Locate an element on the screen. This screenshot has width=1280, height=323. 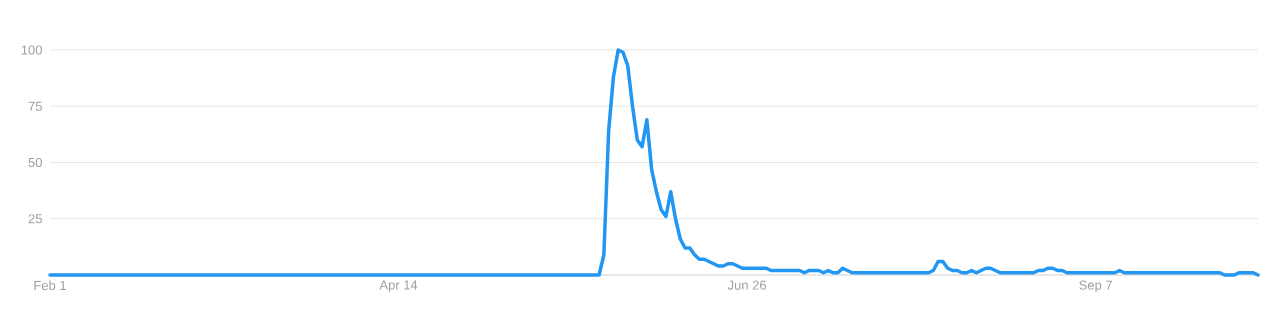
y-tick-label: 75 is located at coordinates (35, 106).